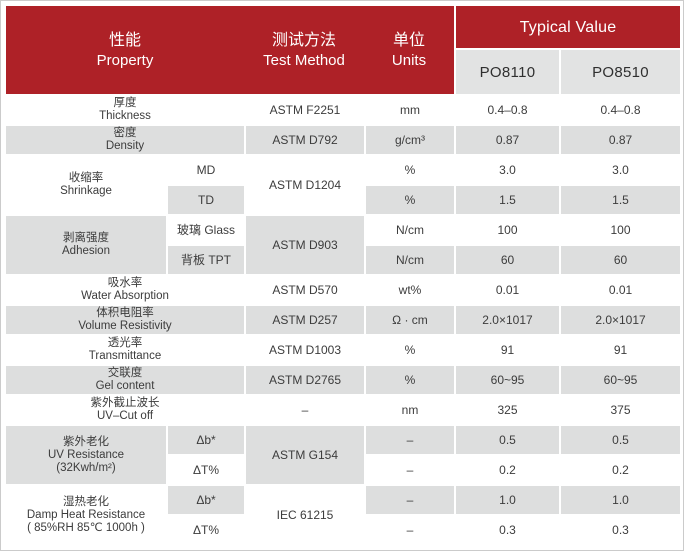 The image size is (686, 553). Describe the element at coordinates (410, 290) in the screenshot. I see `unit-cell: wt%` at that location.